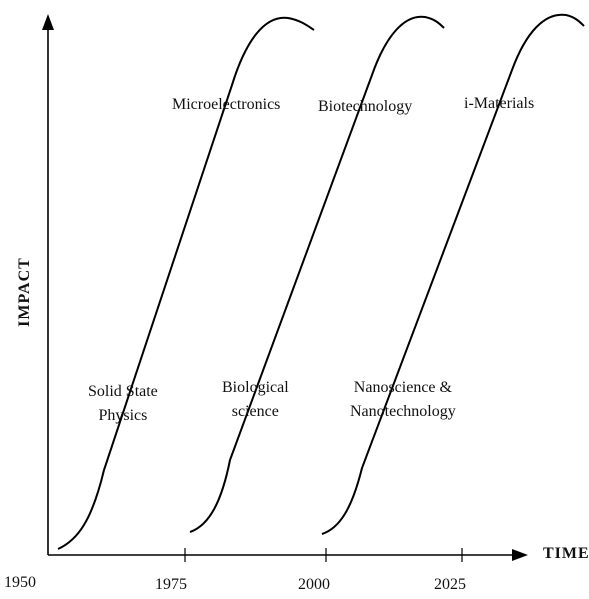 The height and width of the screenshot is (599, 589). I want to click on label-biological-science: Biological science, so click(255, 400).